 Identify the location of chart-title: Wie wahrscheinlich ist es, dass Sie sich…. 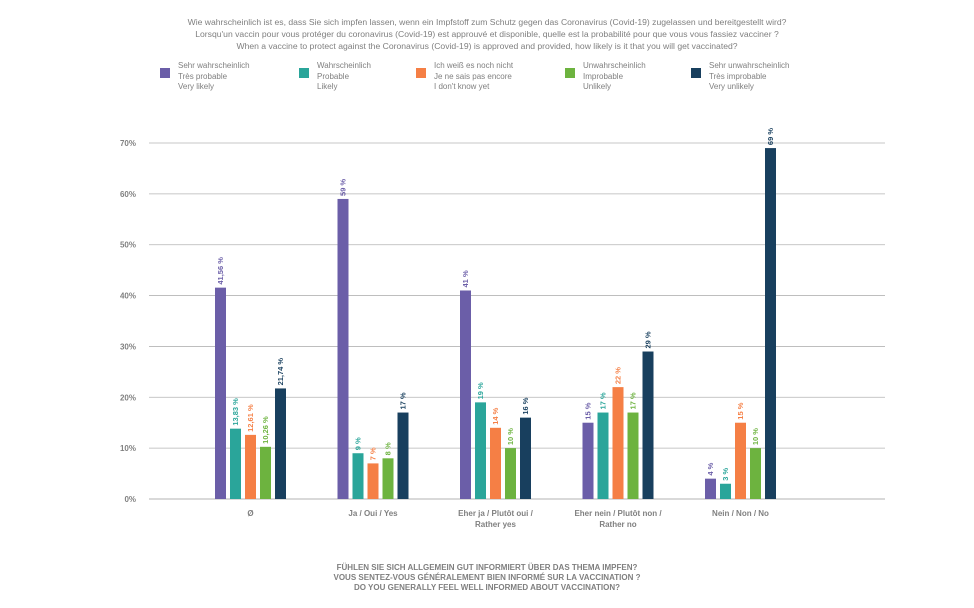
(487, 34).